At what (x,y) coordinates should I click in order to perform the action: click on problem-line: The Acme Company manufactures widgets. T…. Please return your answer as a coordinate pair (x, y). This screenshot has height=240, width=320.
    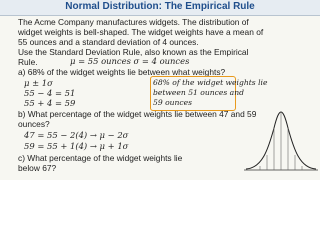
    Looking at the image, I should click on (133, 22).